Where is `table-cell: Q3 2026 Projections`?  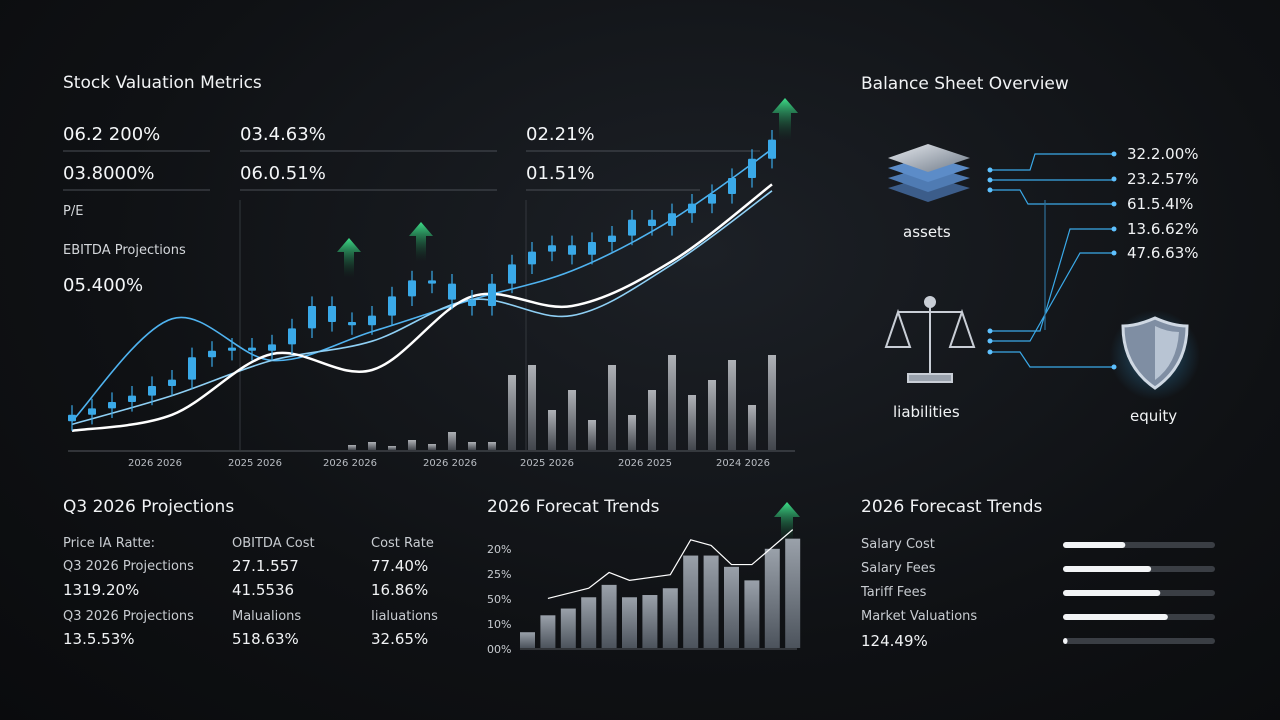
table-cell: Q3 2026 Projections is located at coordinates (128, 616).